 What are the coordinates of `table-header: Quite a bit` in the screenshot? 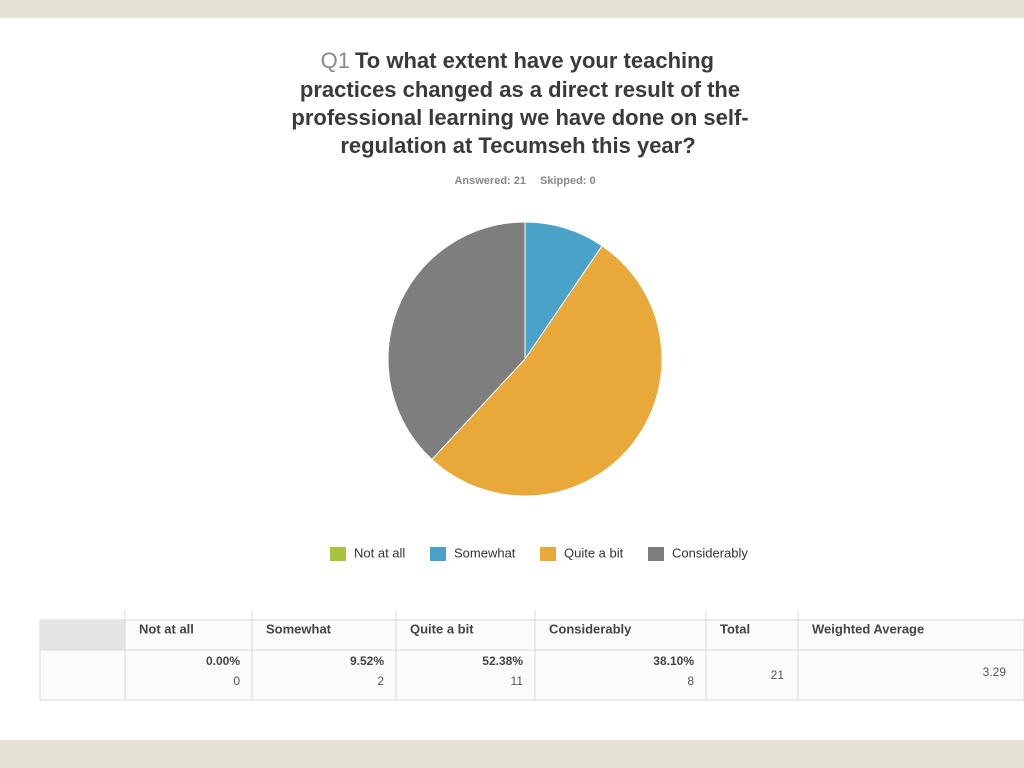 It's located at (442, 628).